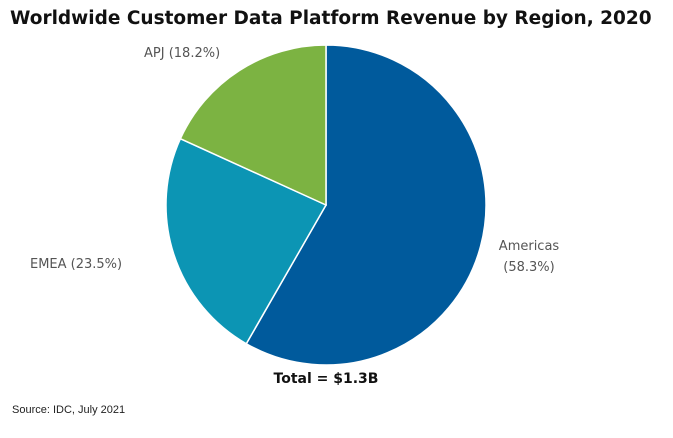 The image size is (673, 438). What do you see at coordinates (528, 267) in the screenshot?
I see `slice-label-americas-percent: (58.3%)` at bounding box center [528, 267].